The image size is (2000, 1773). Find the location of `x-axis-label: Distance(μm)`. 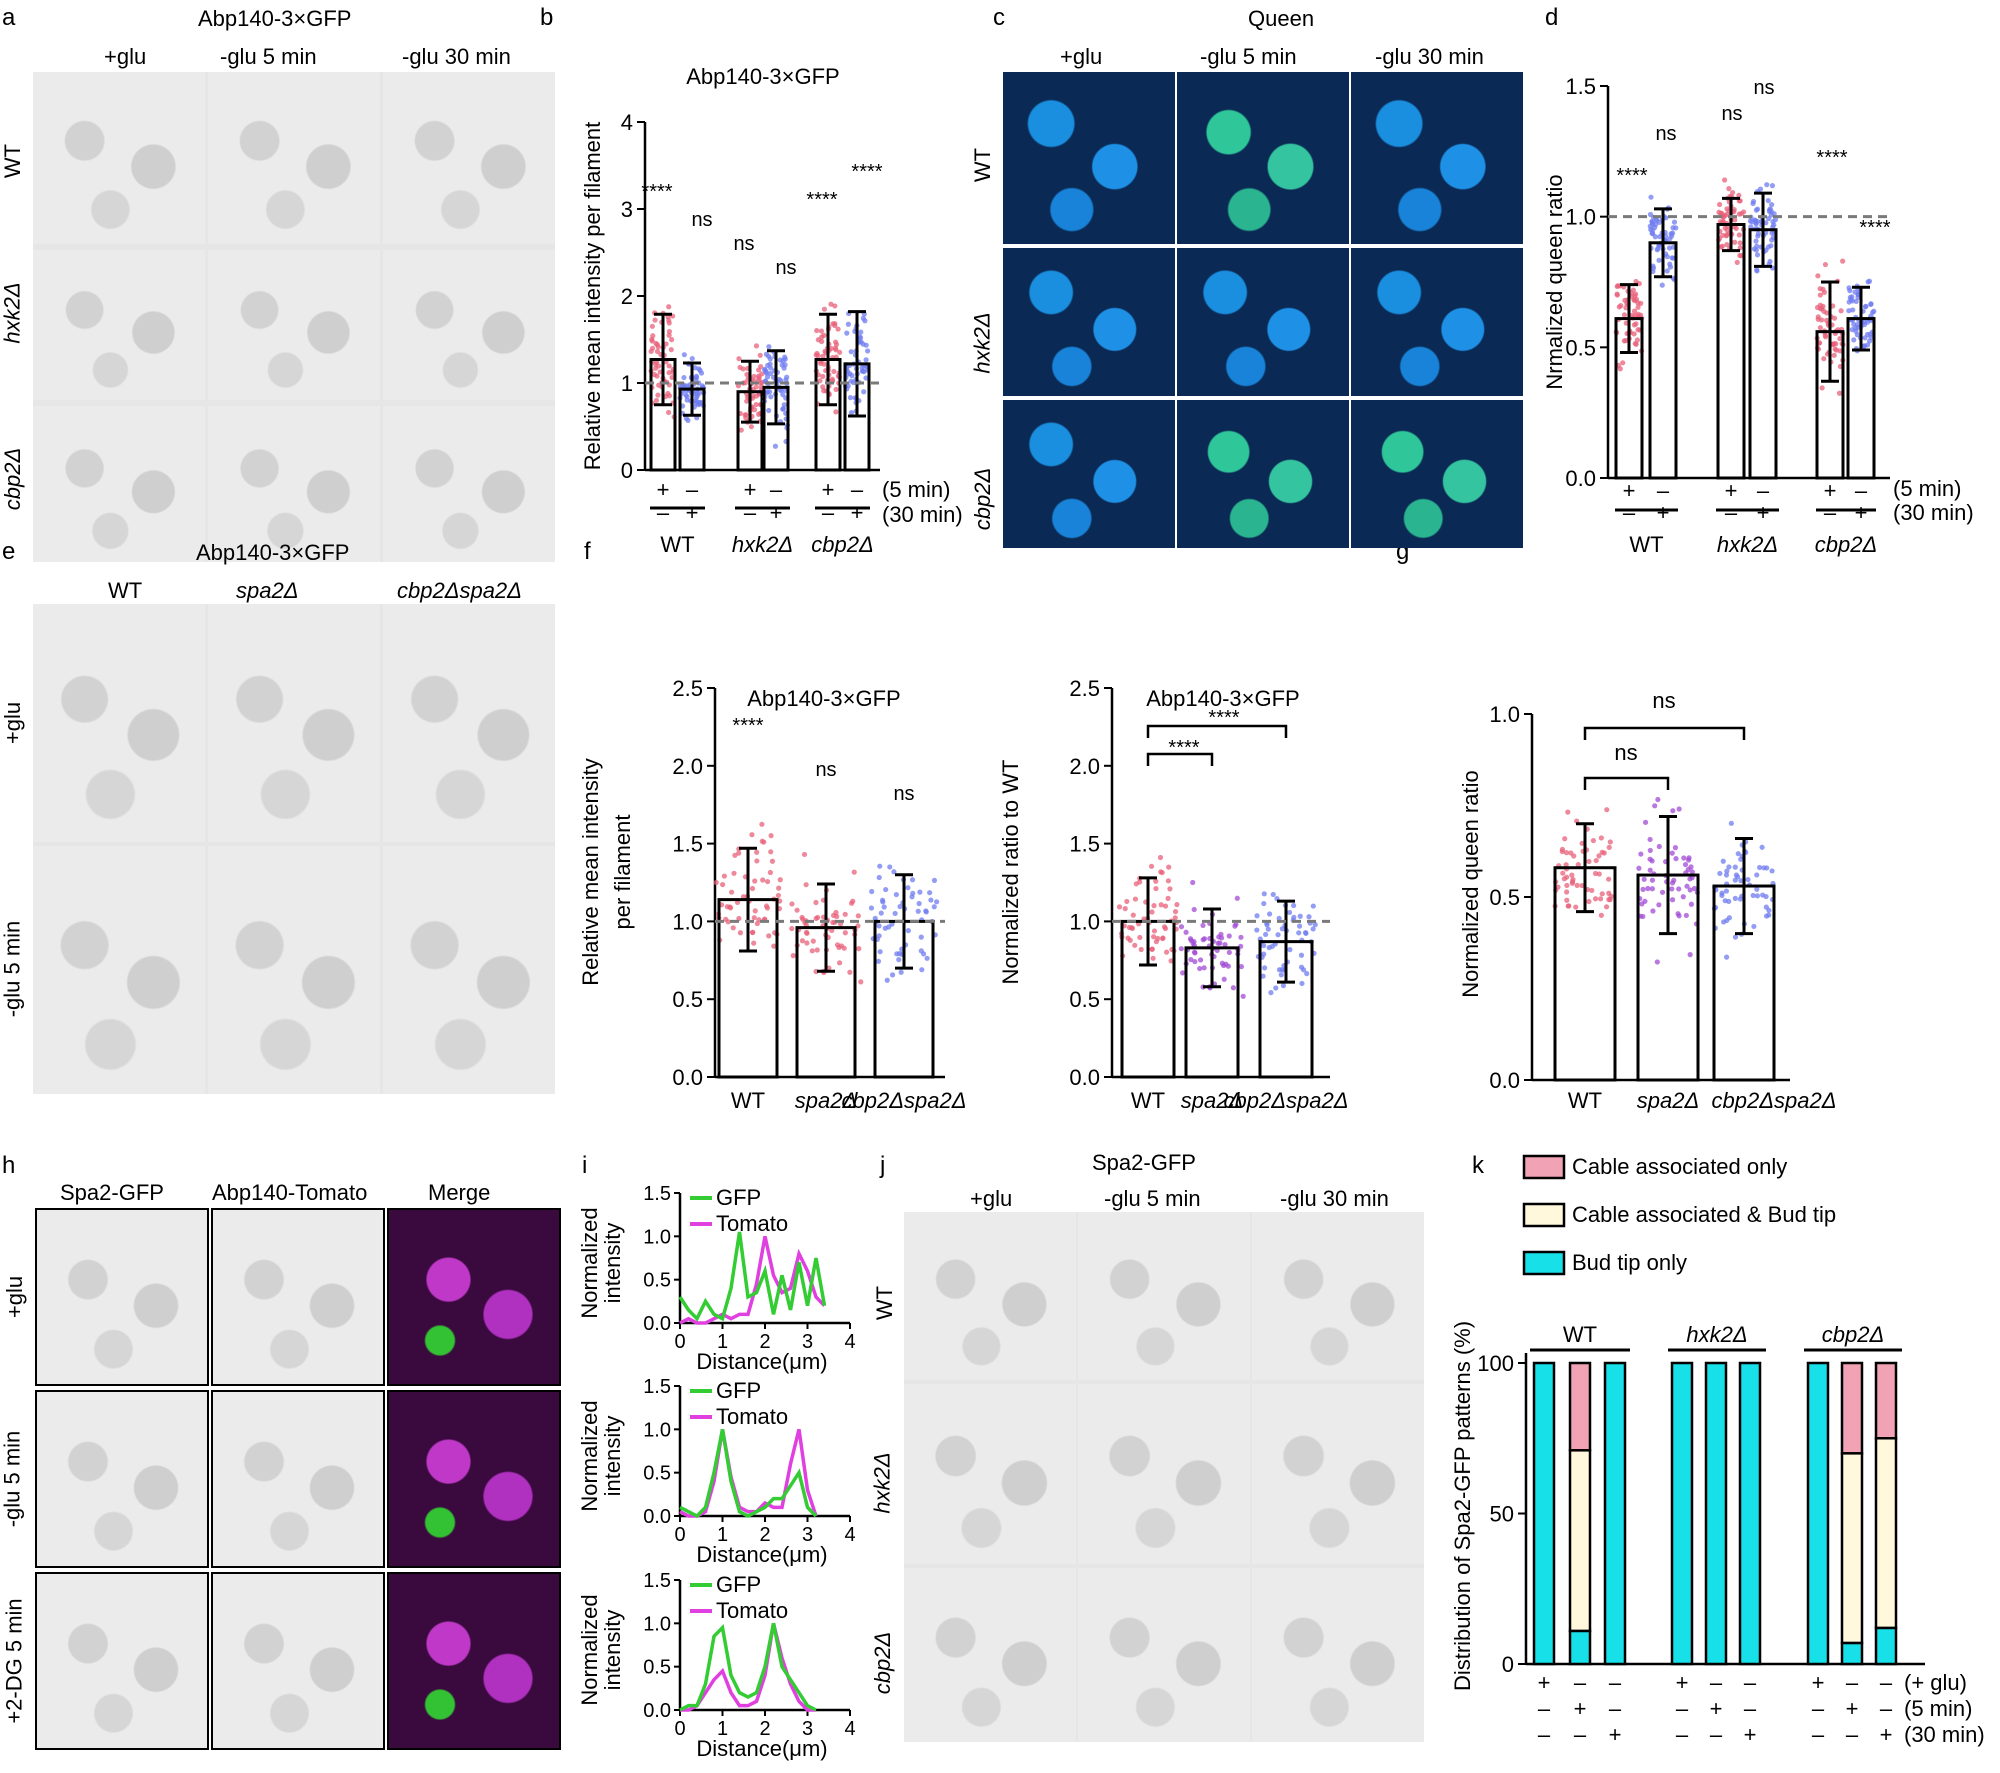

x-axis-label: Distance(μm) is located at coordinates (761, 1554).